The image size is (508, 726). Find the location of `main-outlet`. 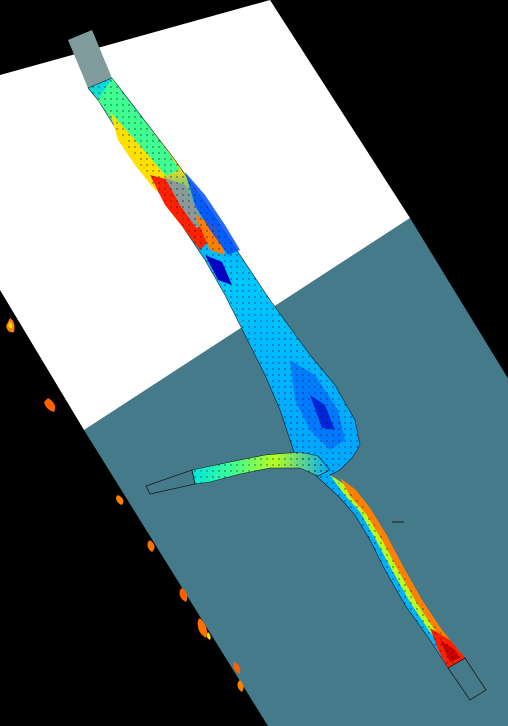

main-outlet is located at coordinates (467, 679).